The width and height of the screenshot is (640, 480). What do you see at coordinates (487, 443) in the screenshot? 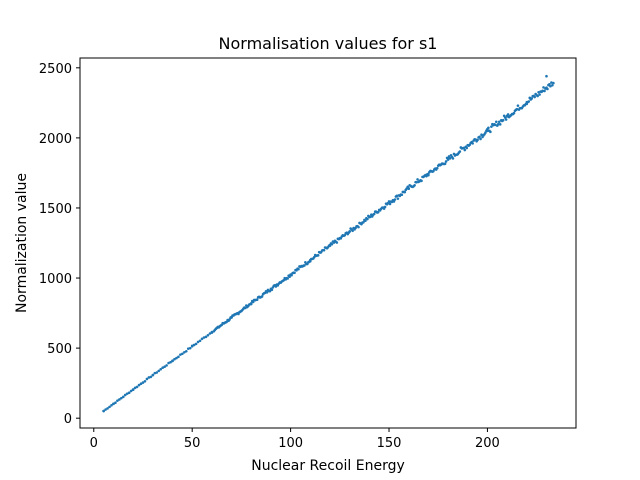
I see `x-tick-label: 200` at bounding box center [487, 443].